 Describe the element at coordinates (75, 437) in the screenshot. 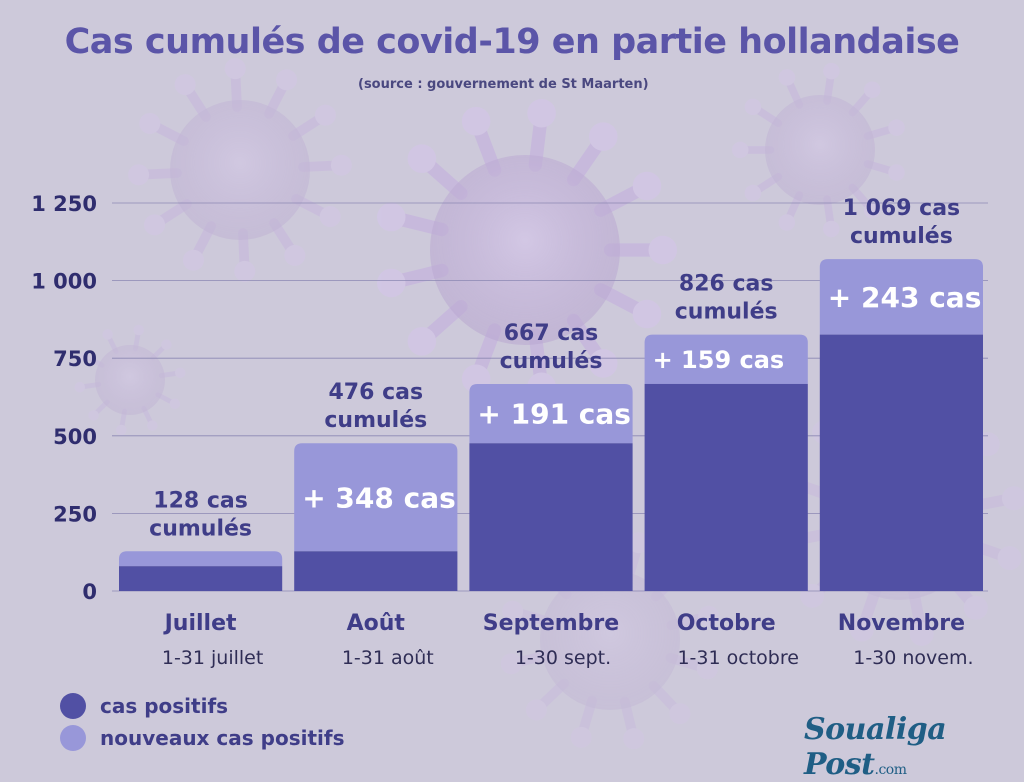

I see `y-tick-label: 500` at that location.